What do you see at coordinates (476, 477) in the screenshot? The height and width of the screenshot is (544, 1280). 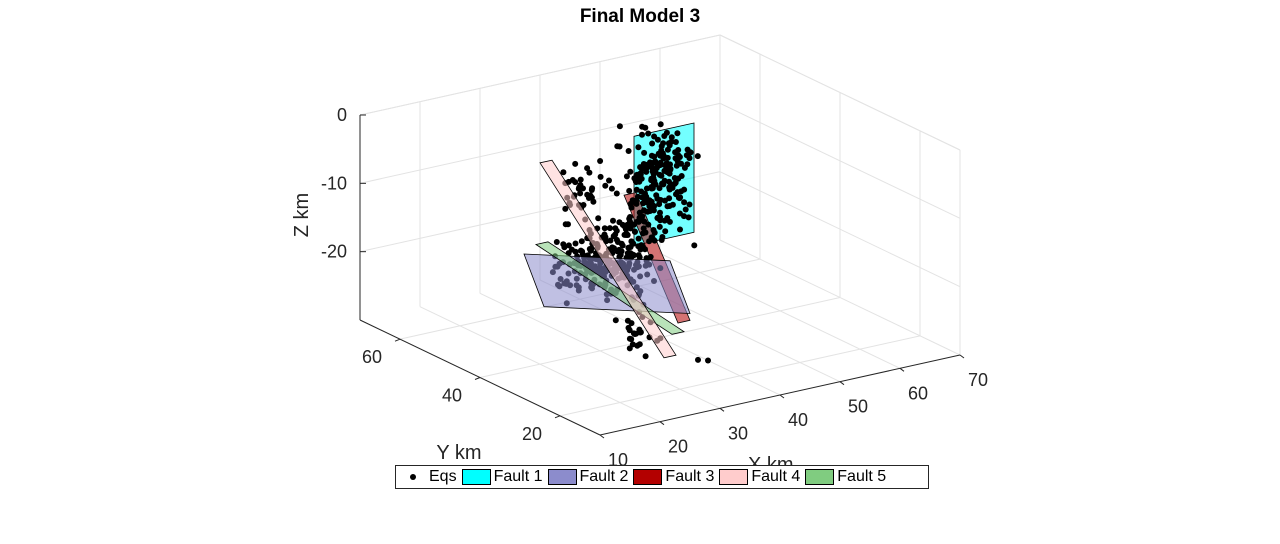 I see `fault-1-swatch` at bounding box center [476, 477].